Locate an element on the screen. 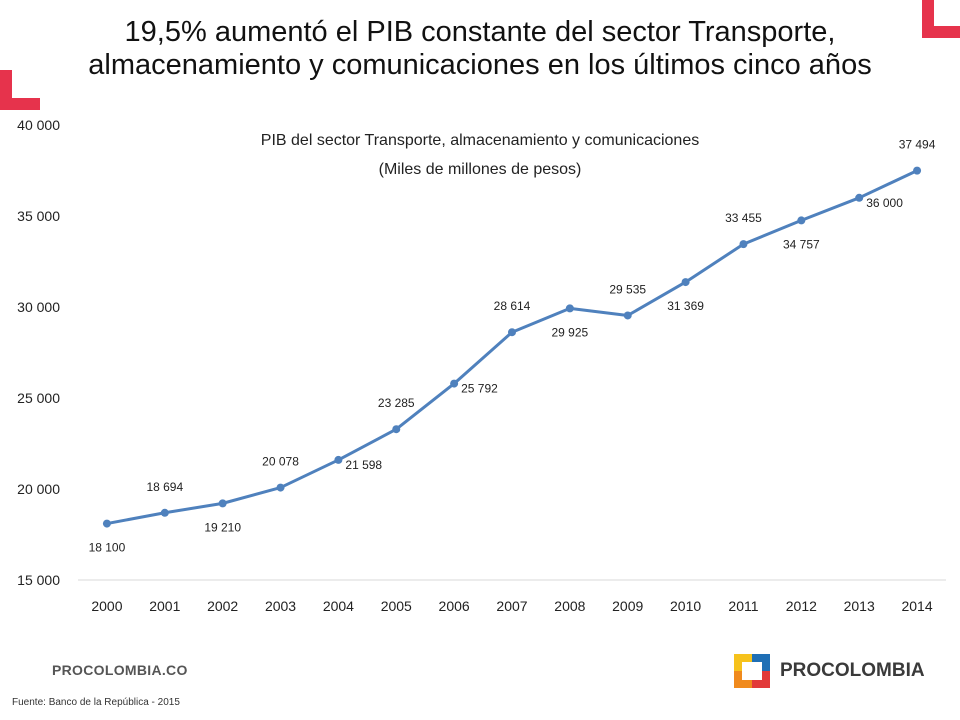 The height and width of the screenshot is (720, 960). x-tick-label: 2014 is located at coordinates (916, 606).